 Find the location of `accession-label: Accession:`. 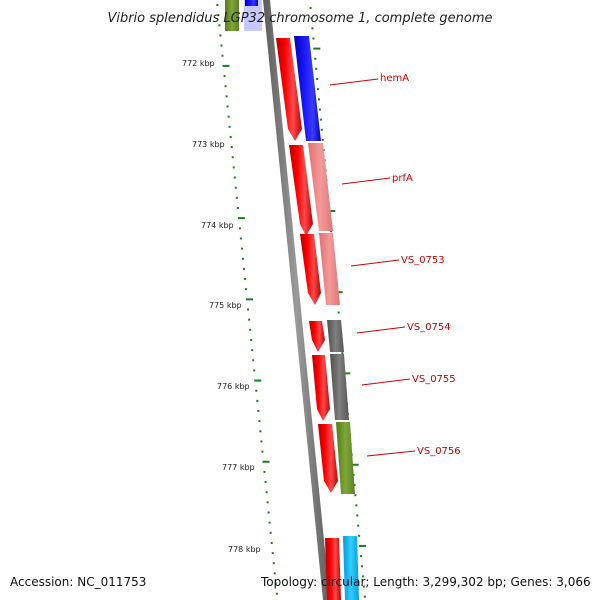

accession-label: Accession: is located at coordinates (42, 582).